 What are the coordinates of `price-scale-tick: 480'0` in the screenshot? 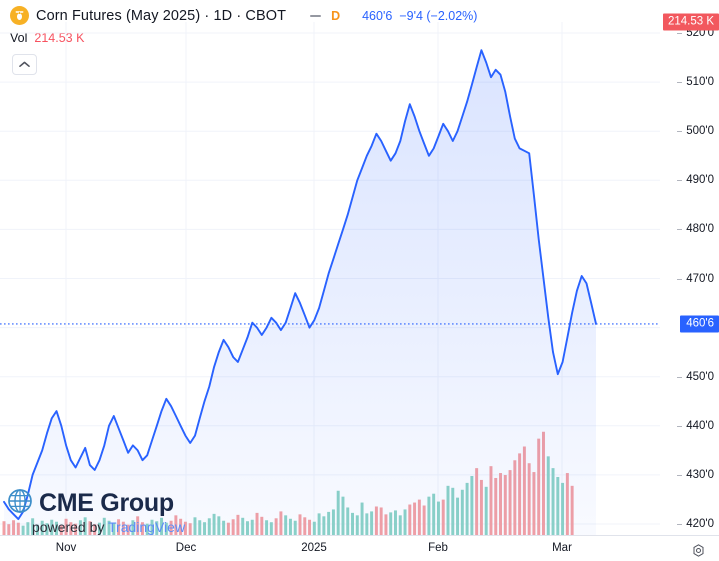 It's located at (695, 229).